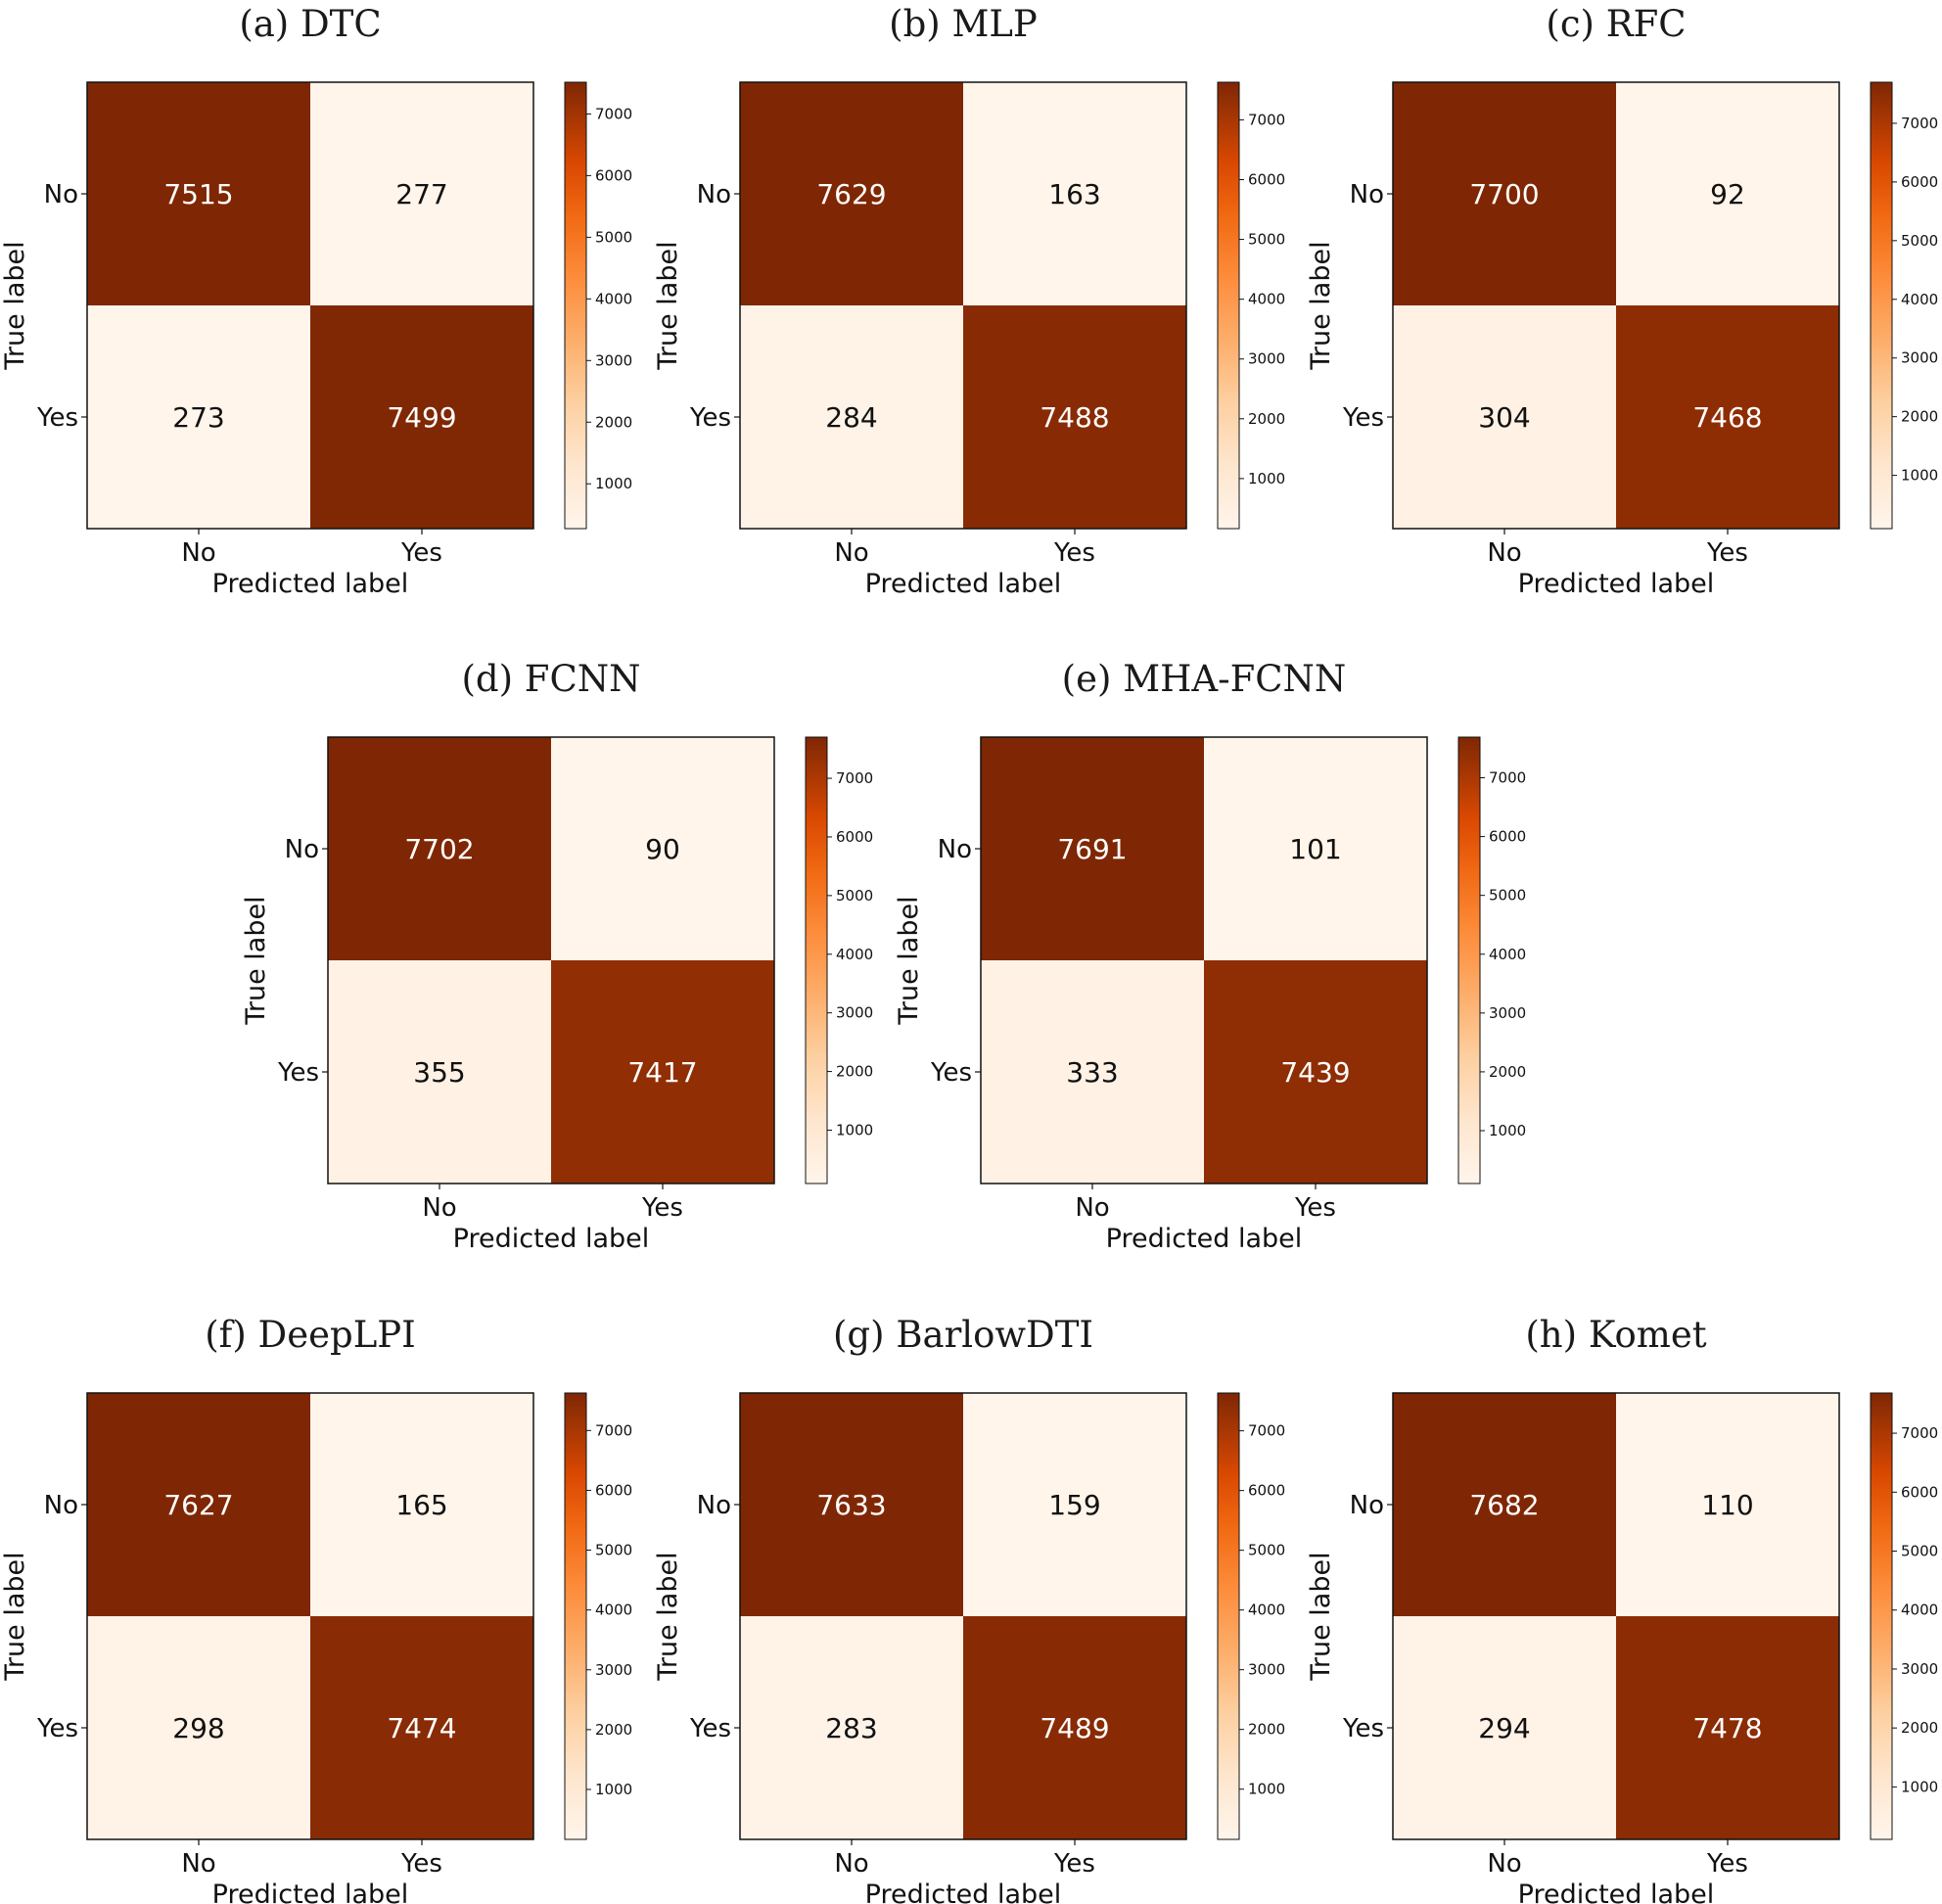  I want to click on cell-value-label: 273, so click(198, 417).